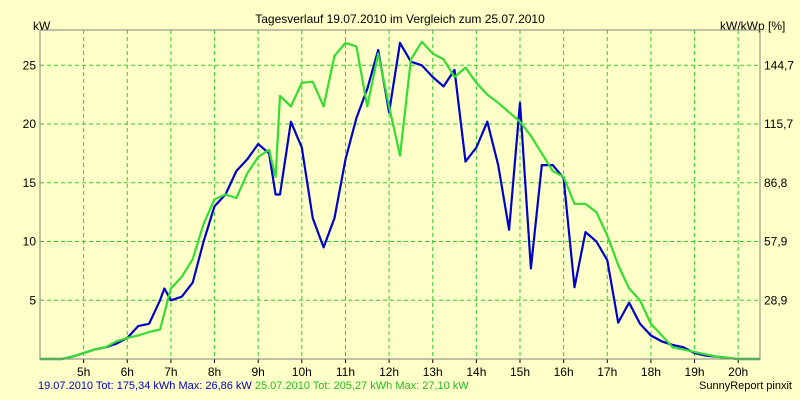 This screenshot has height=400, width=800. What do you see at coordinates (651, 372) in the screenshot?
I see `x-tick-label: 18h` at bounding box center [651, 372].